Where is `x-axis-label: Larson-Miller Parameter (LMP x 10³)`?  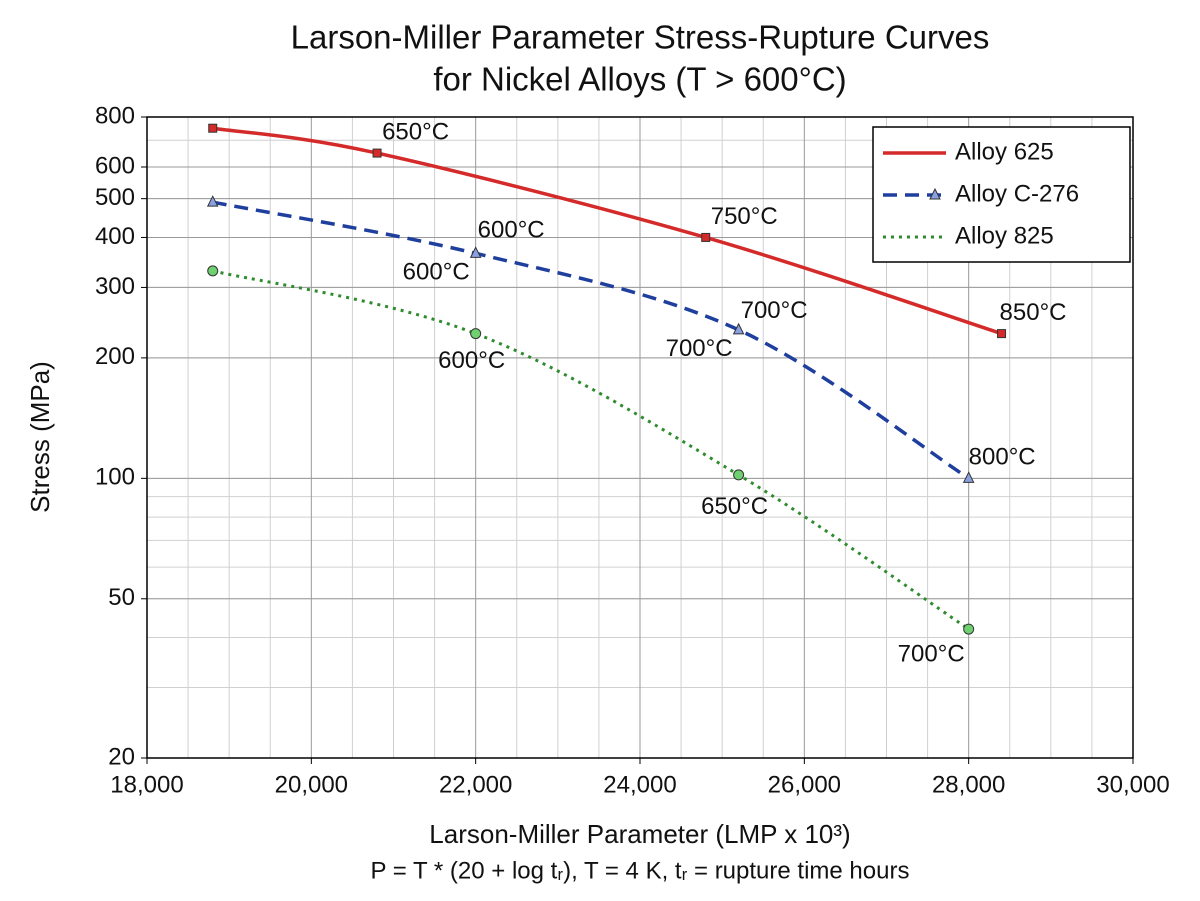
x-axis-label: Larson-Miller Parameter (LMP x 10³) is located at coordinates (639, 834).